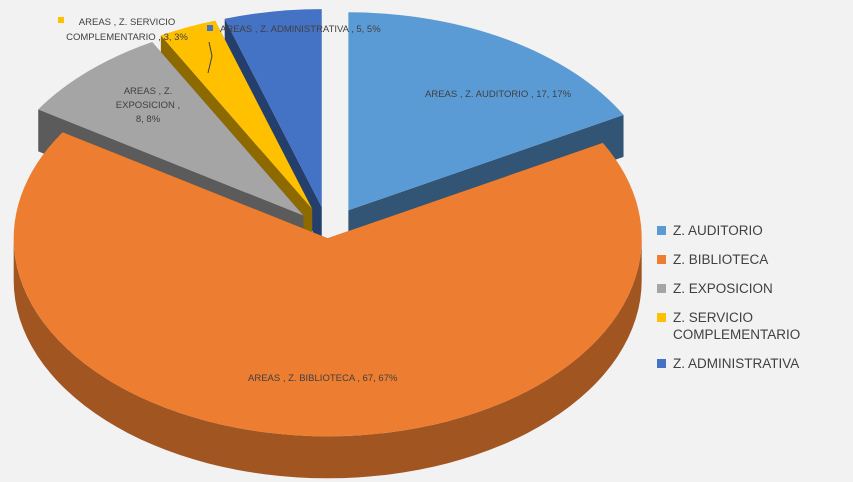 The height and width of the screenshot is (482, 853). I want to click on legend-item-auditorio: Z. AUDITORIO, so click(752, 230).